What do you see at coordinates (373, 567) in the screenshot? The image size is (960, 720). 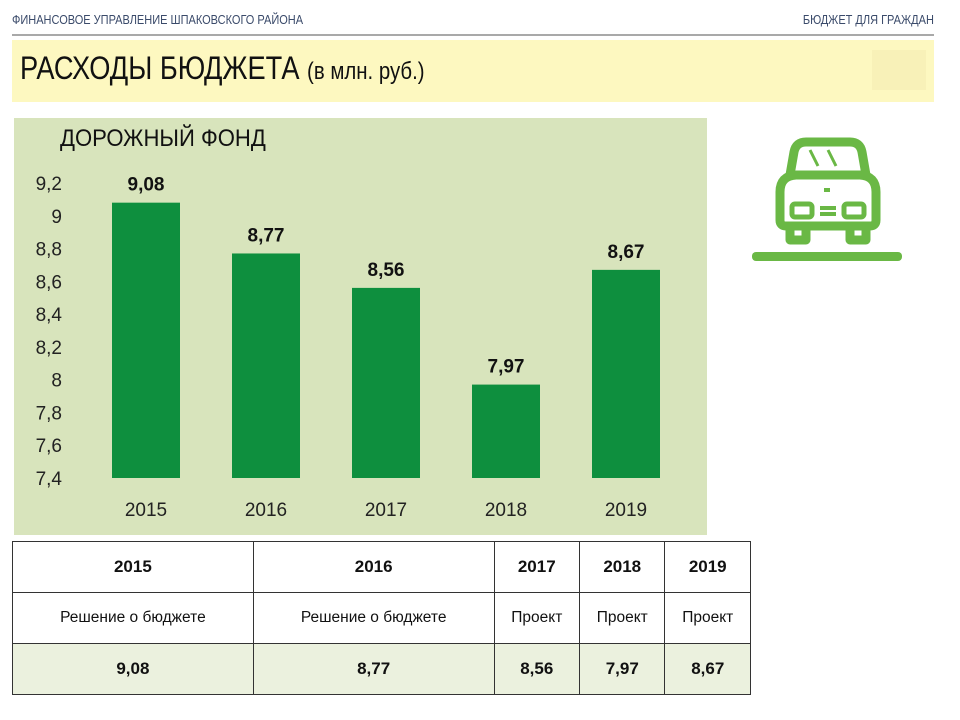 I see `year-cell: 2016` at bounding box center [373, 567].